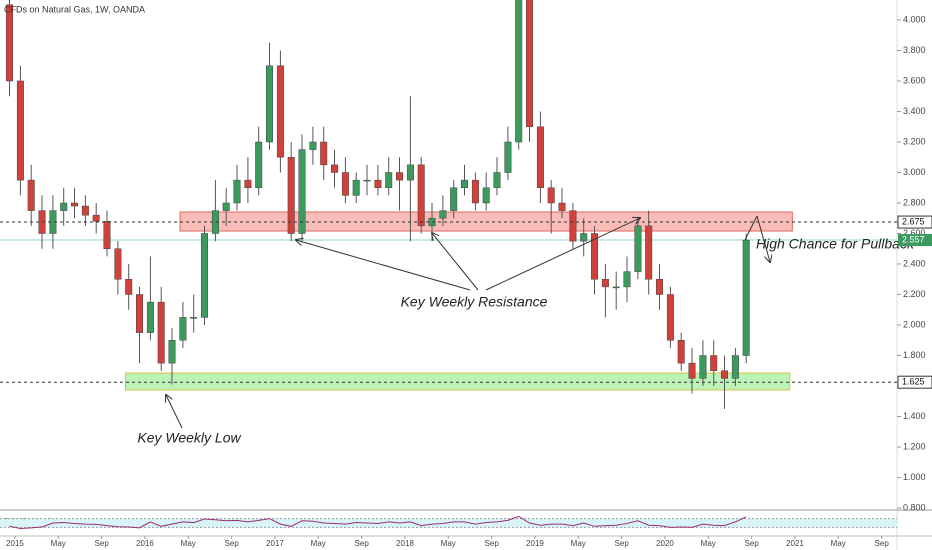 The image size is (932, 550). I want to click on y-tick-label: 3.400, so click(914, 111).